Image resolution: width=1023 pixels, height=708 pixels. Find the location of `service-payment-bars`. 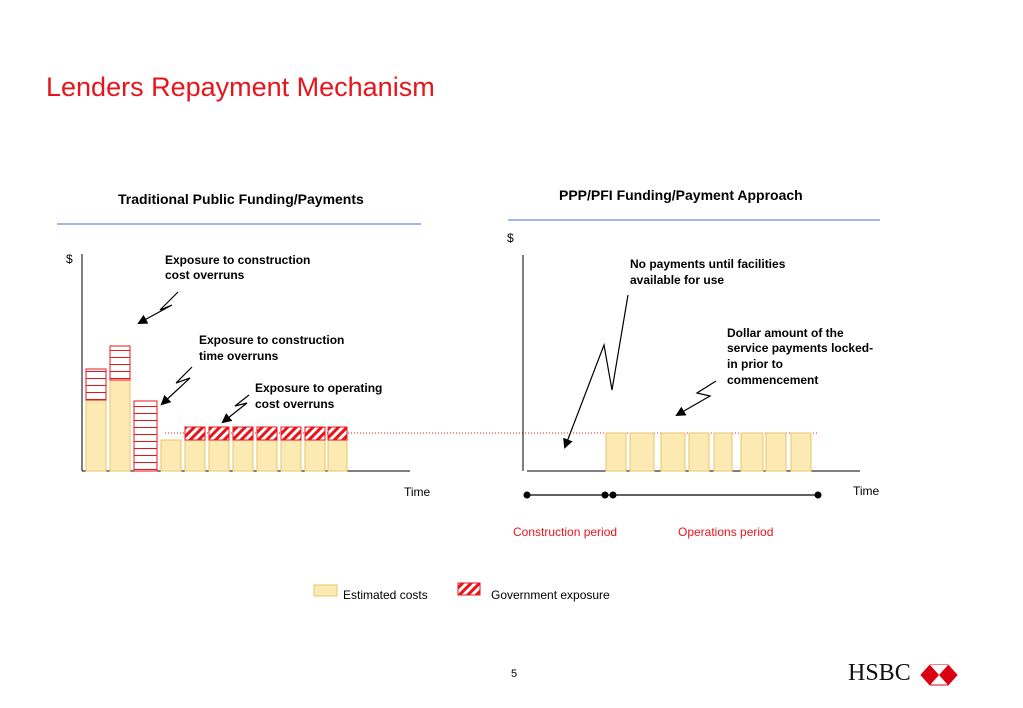

service-payment-bars is located at coordinates (708, 452).